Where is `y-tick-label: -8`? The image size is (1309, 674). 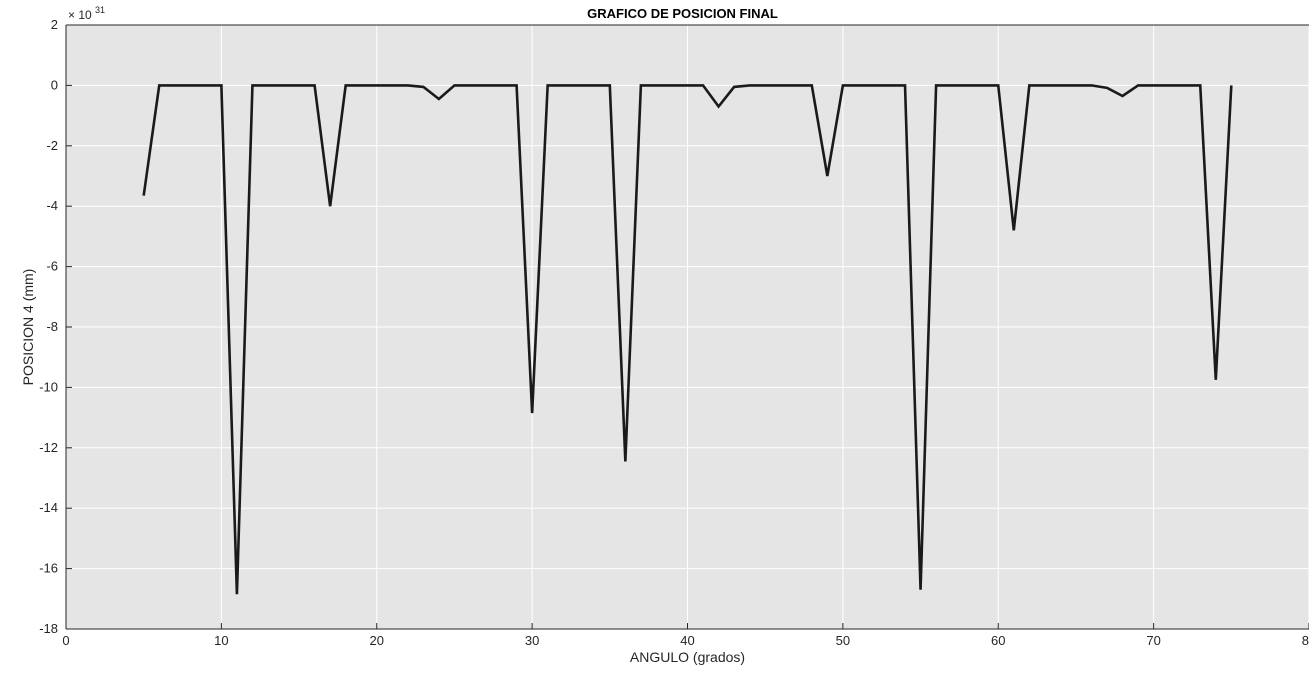 y-tick-label: -8 is located at coordinates (52, 326).